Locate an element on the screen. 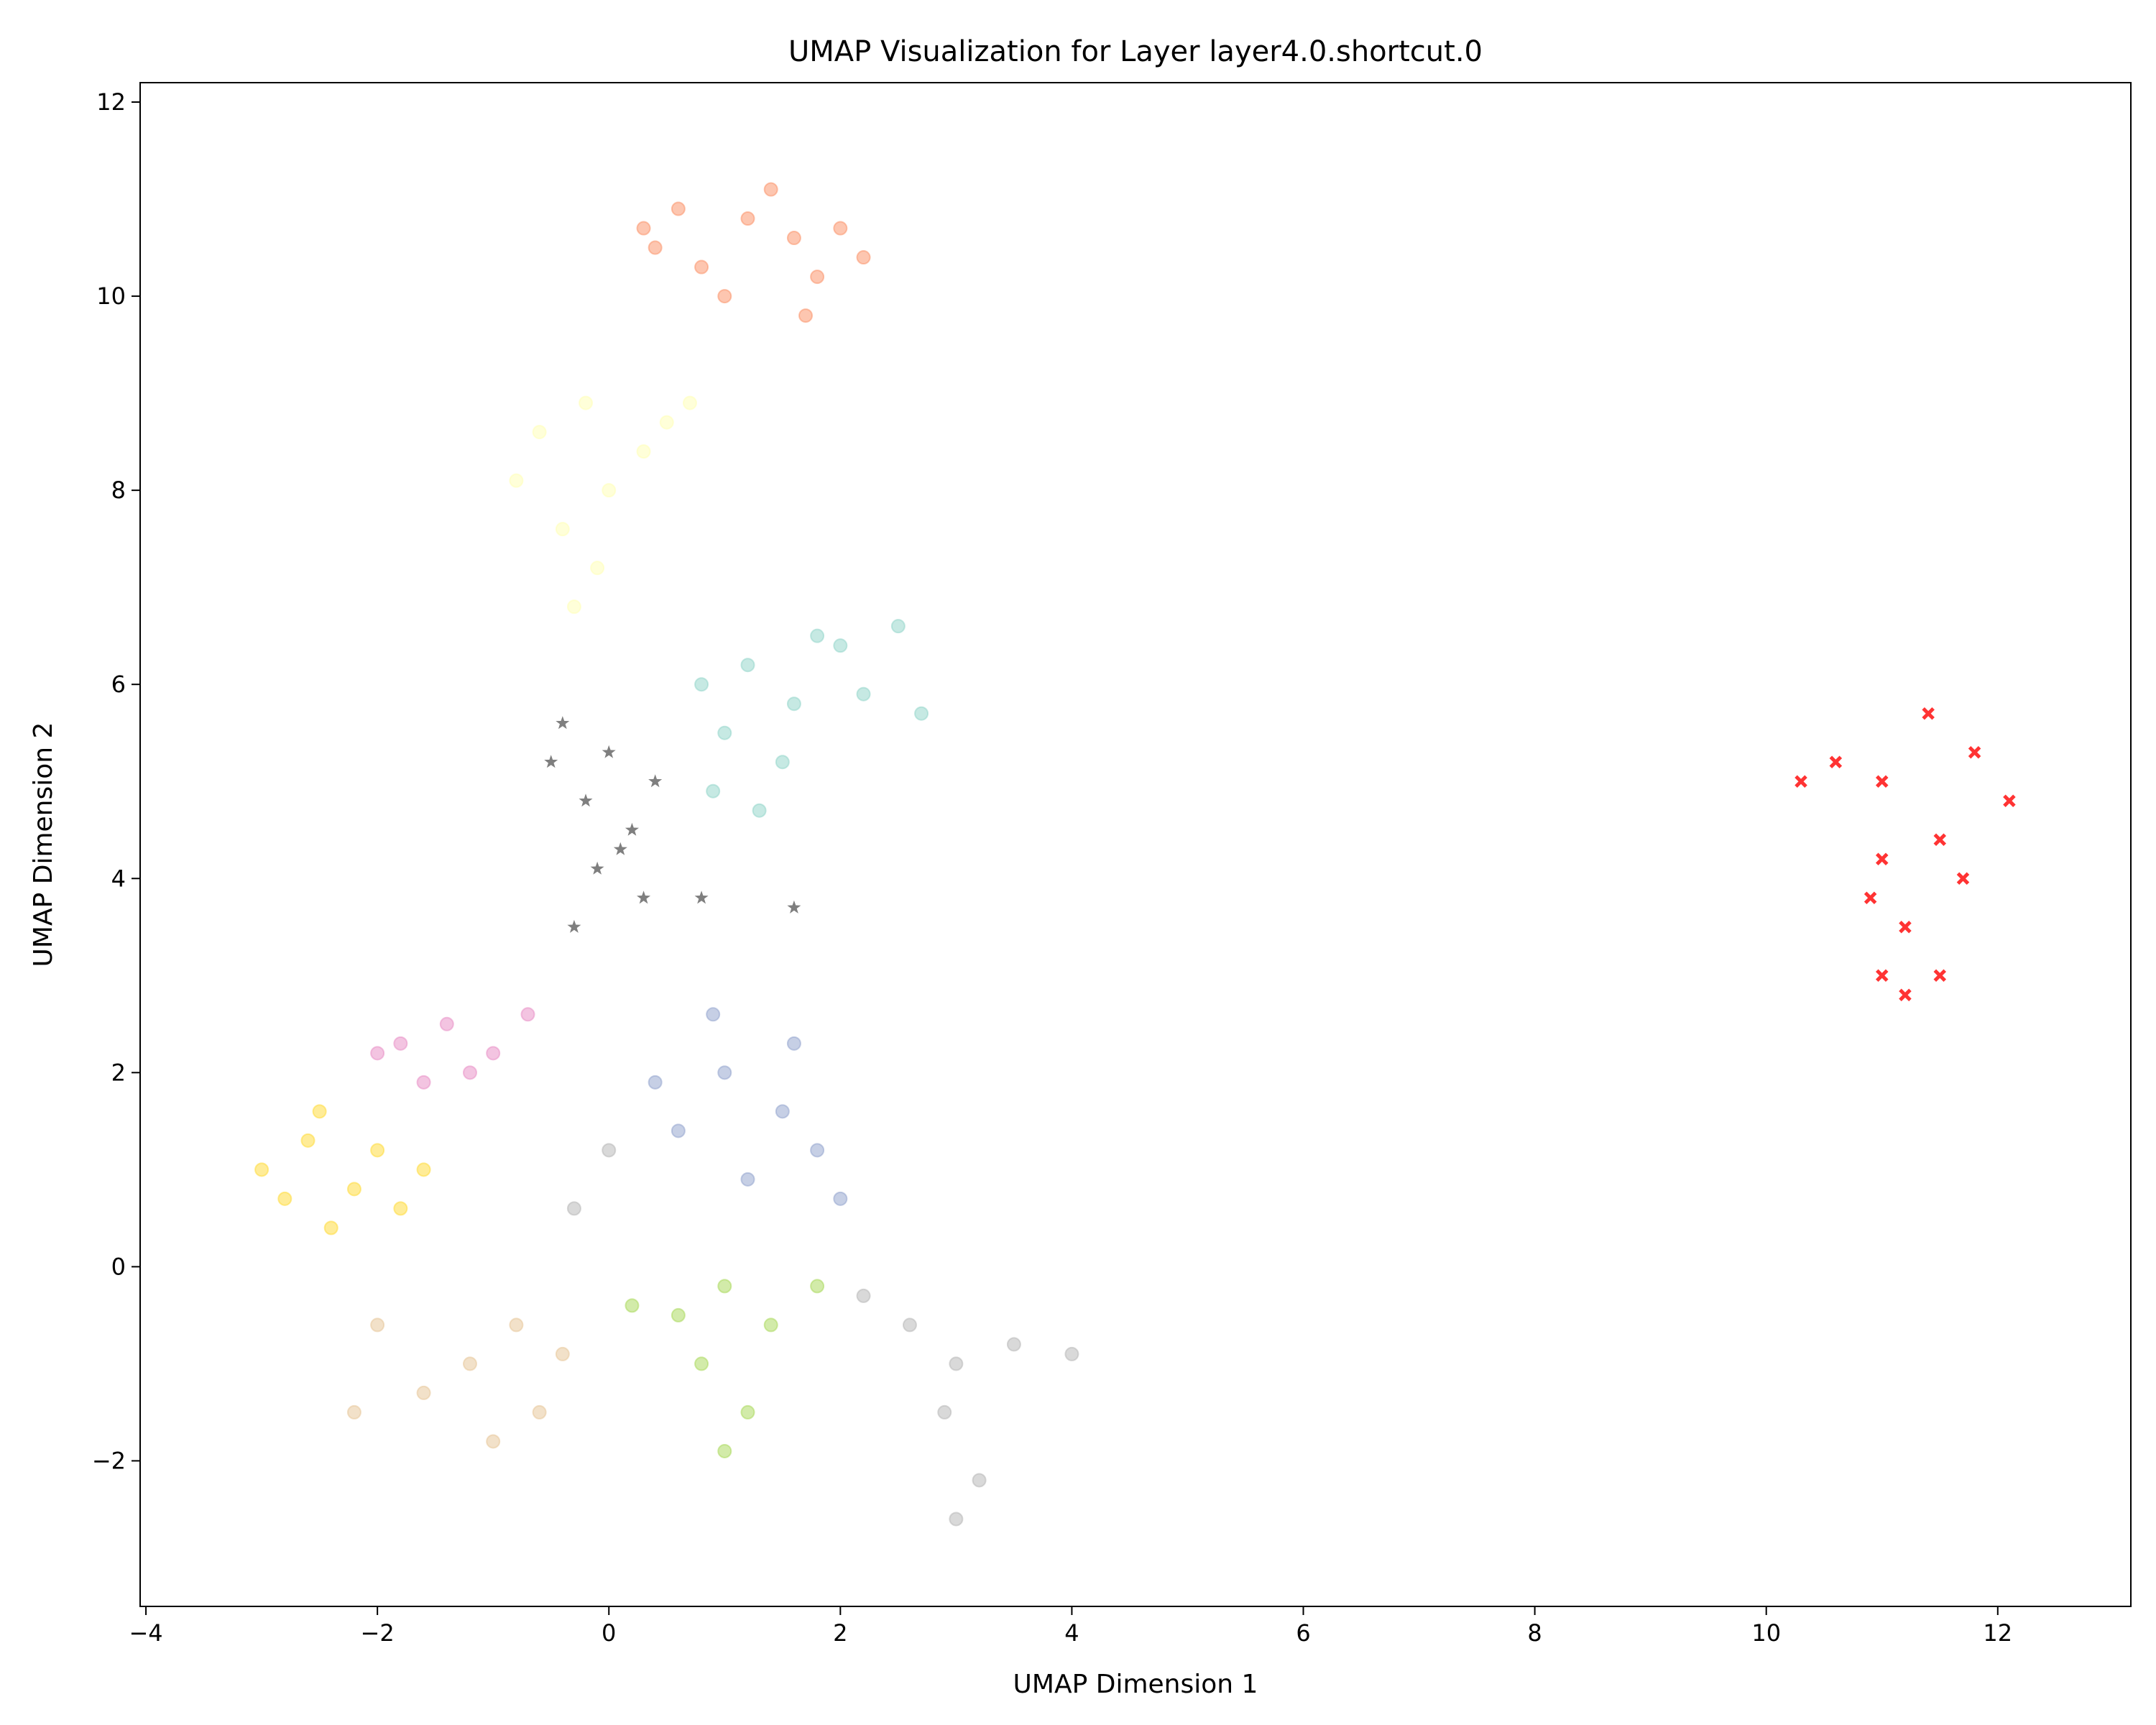 This screenshot has width=2156, height=1725. y-tick-label: 6 is located at coordinates (118, 684).